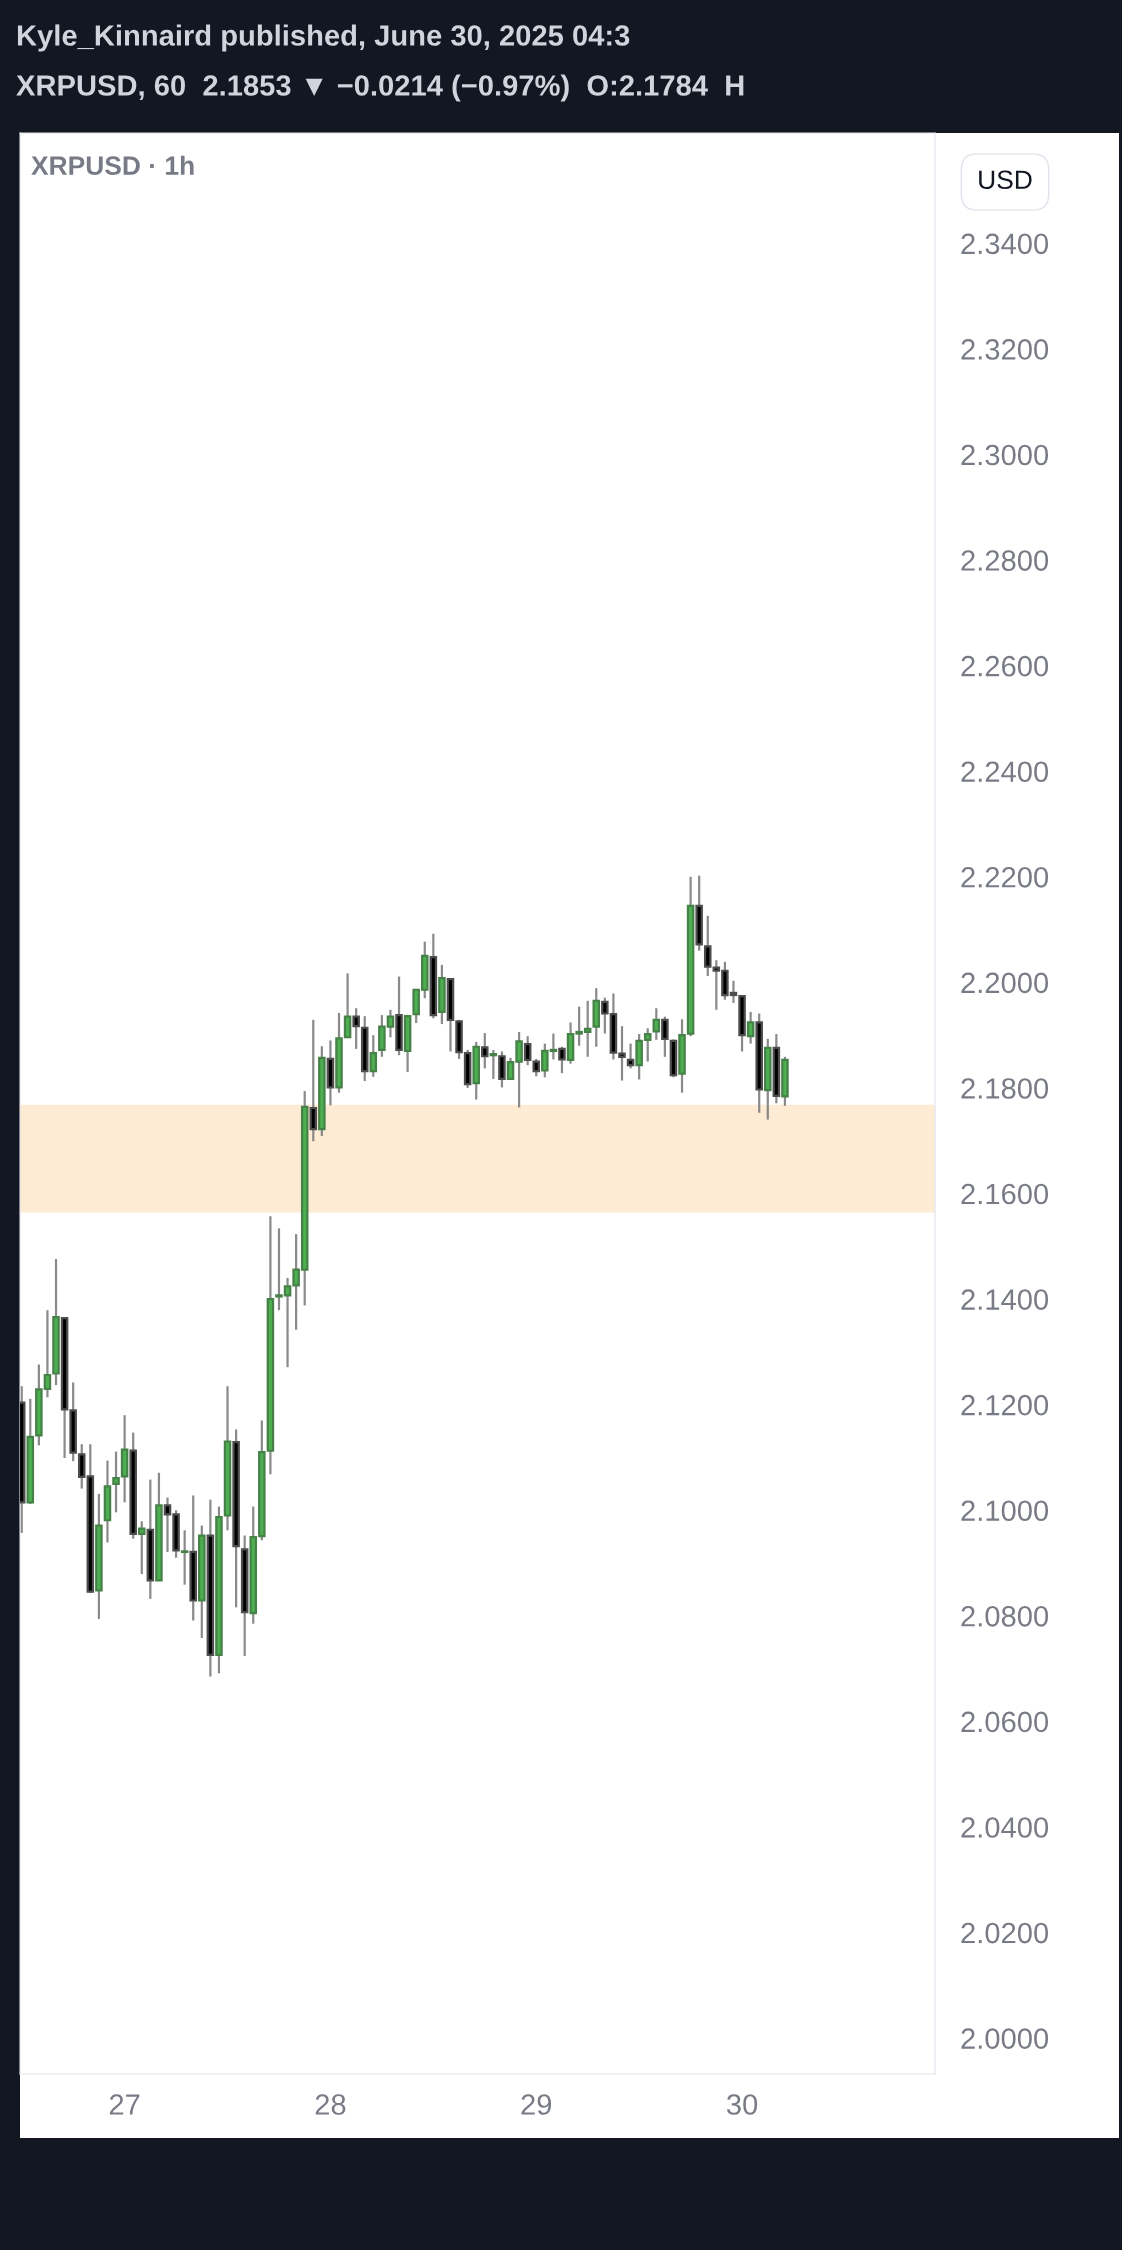  I want to click on y-tick-label: 2.0400, so click(1005, 1827).